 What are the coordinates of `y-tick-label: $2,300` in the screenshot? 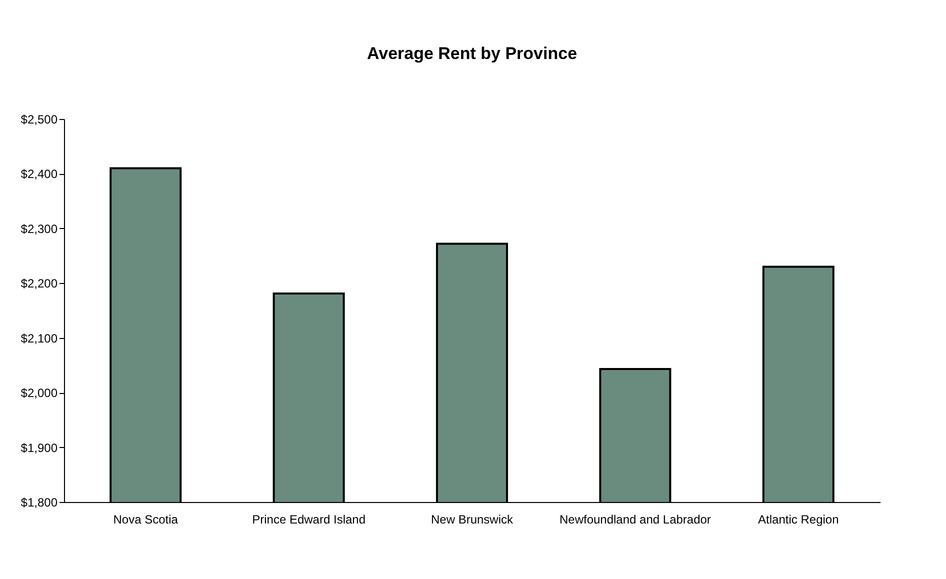 It's located at (39, 229).